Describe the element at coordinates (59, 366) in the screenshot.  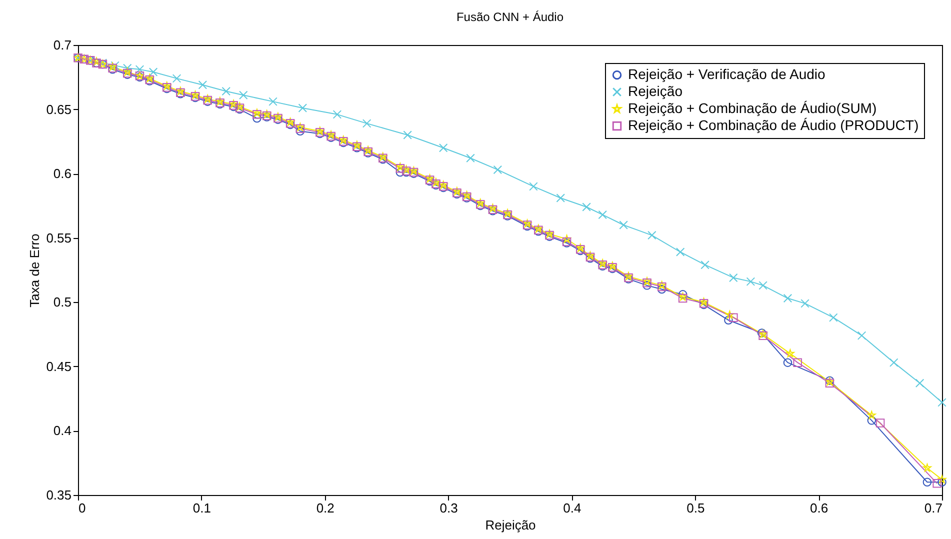
I see `y-tick-label: 0.45` at that location.